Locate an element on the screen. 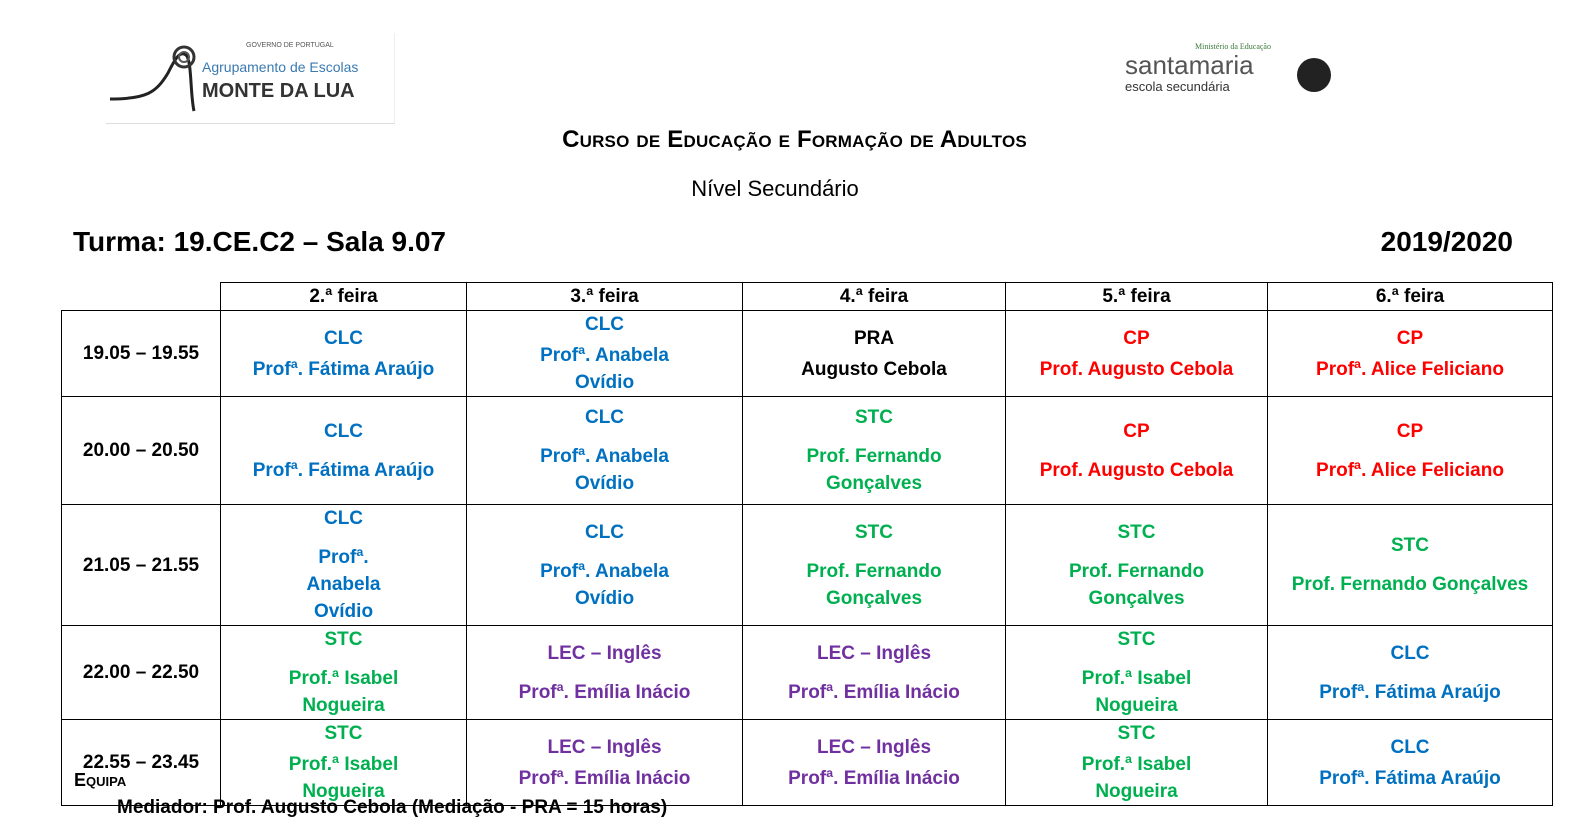 The height and width of the screenshot is (835, 1589). subject: PRA is located at coordinates (874, 338).